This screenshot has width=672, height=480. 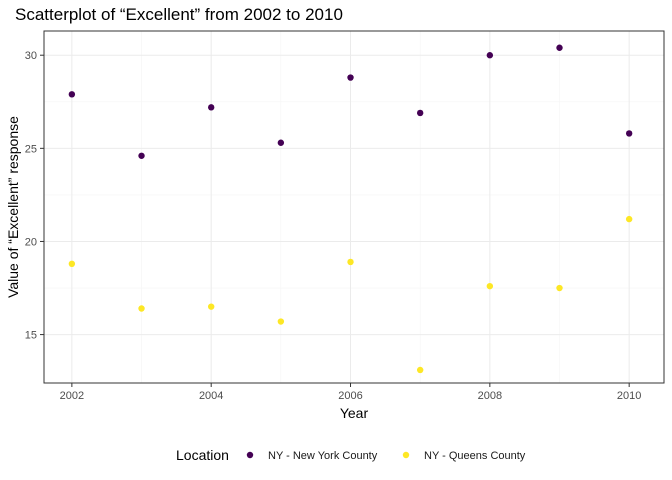 I want to click on legend-label-series-1: NY - New York County, so click(x=323, y=456).